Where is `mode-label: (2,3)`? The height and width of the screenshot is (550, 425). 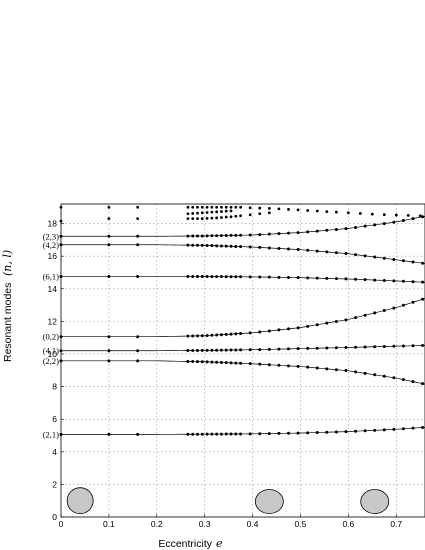 mode-label: (2,3) is located at coordinates (51, 236).